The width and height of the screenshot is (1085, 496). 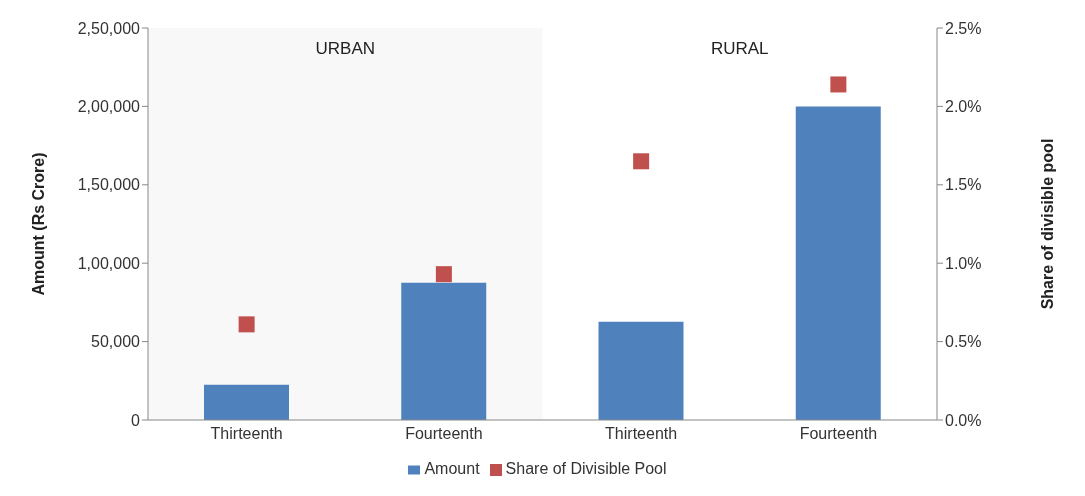 I want to click on y-tick-label: 2,50,000, so click(x=109, y=28).